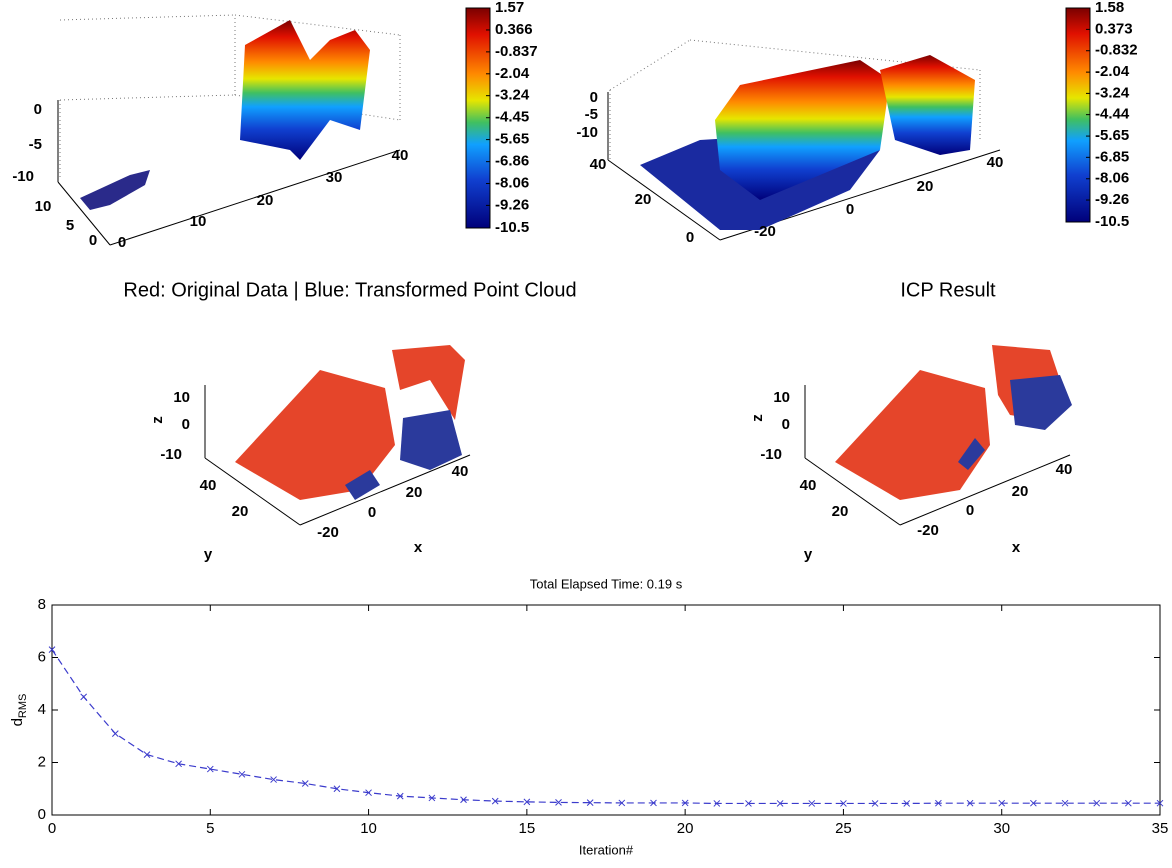 This screenshot has height=868, width=1172. What do you see at coordinates (42, 761) in the screenshot?
I see `y-tick-label: 2` at bounding box center [42, 761].